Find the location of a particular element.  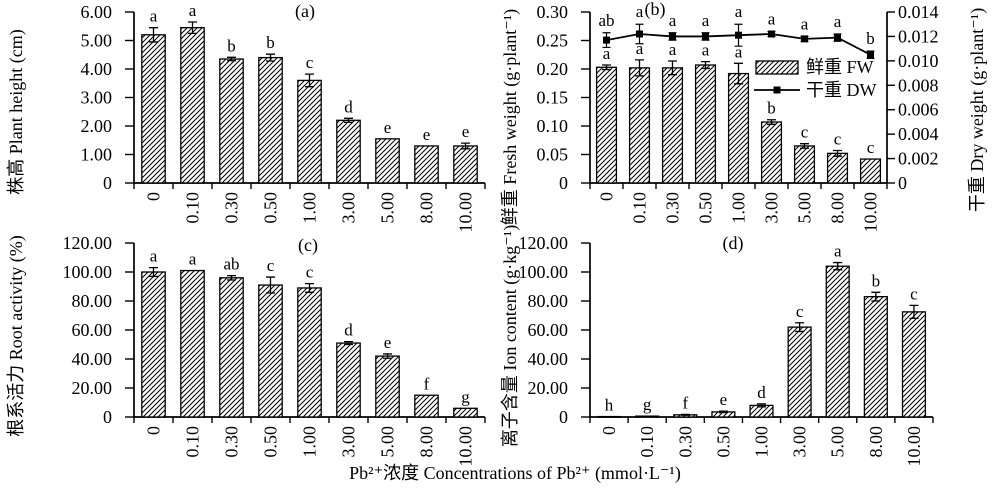

y-tick-label: 0.30 is located at coordinates (553, 12).